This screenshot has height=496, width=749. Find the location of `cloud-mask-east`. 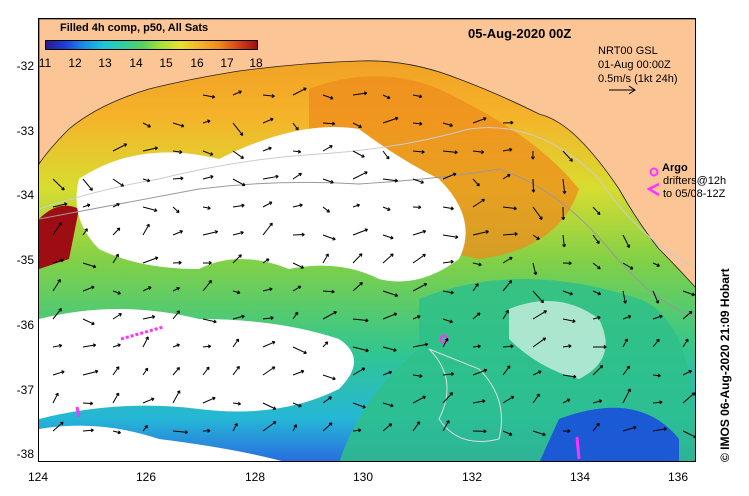

cloud-mask-east is located at coordinates (557, 340).